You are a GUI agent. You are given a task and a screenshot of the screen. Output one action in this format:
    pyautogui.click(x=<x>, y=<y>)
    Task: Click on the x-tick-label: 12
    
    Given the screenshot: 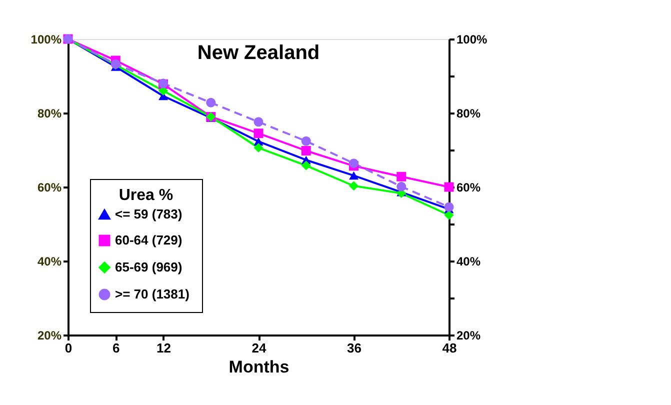 What is the action you would take?
    pyautogui.click(x=163, y=348)
    